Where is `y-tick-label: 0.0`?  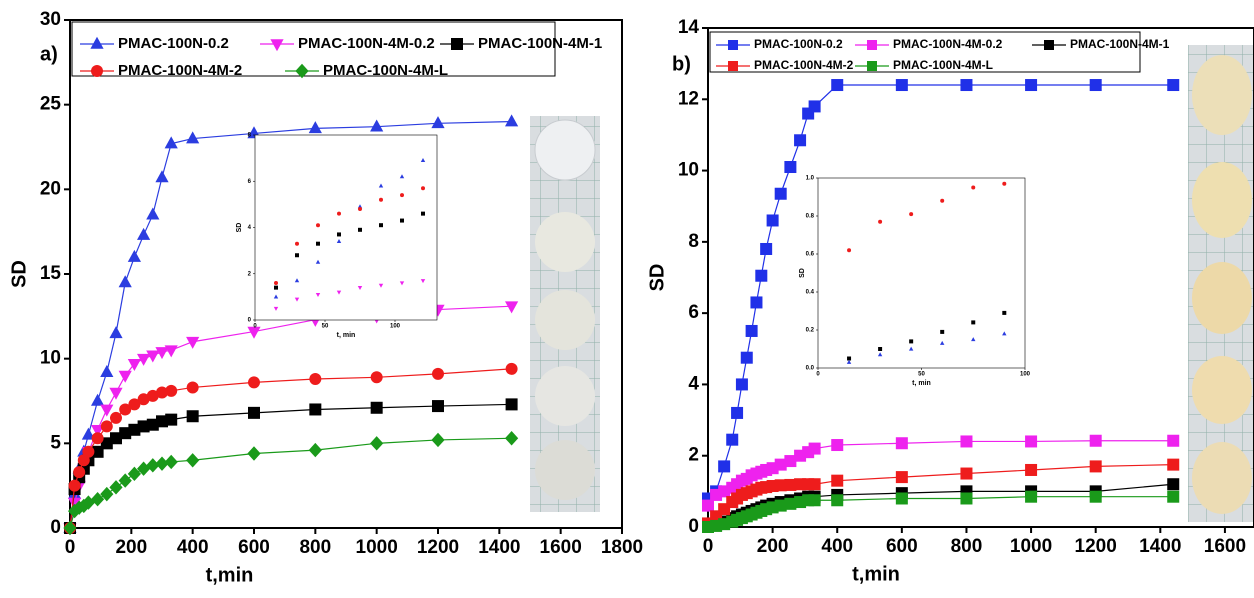
y-tick-label: 0.0 is located at coordinates (810, 369).